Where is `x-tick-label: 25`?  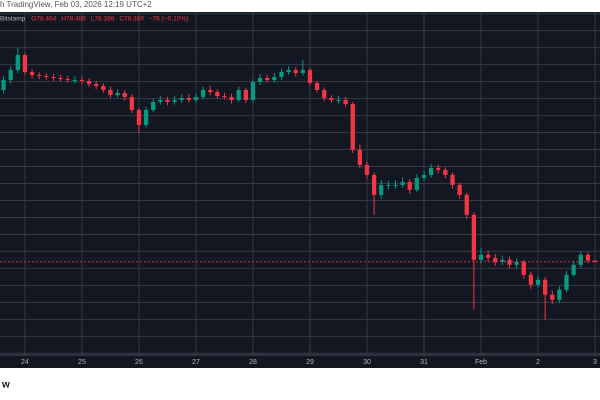
x-tick-label: 25 is located at coordinates (82, 362).